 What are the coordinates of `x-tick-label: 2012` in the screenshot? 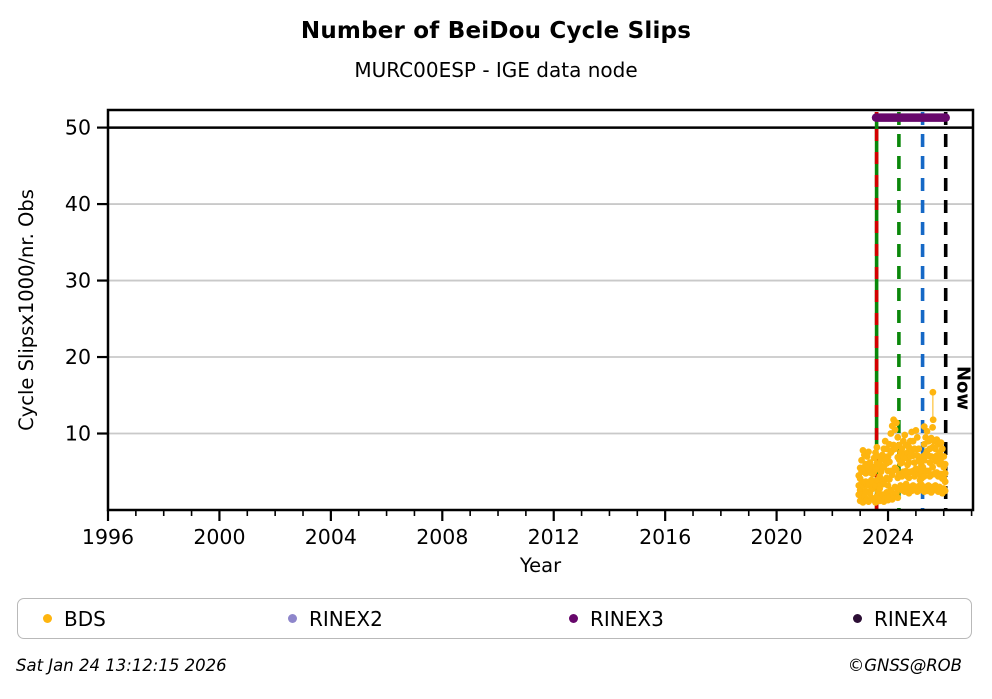 It's located at (554, 537).